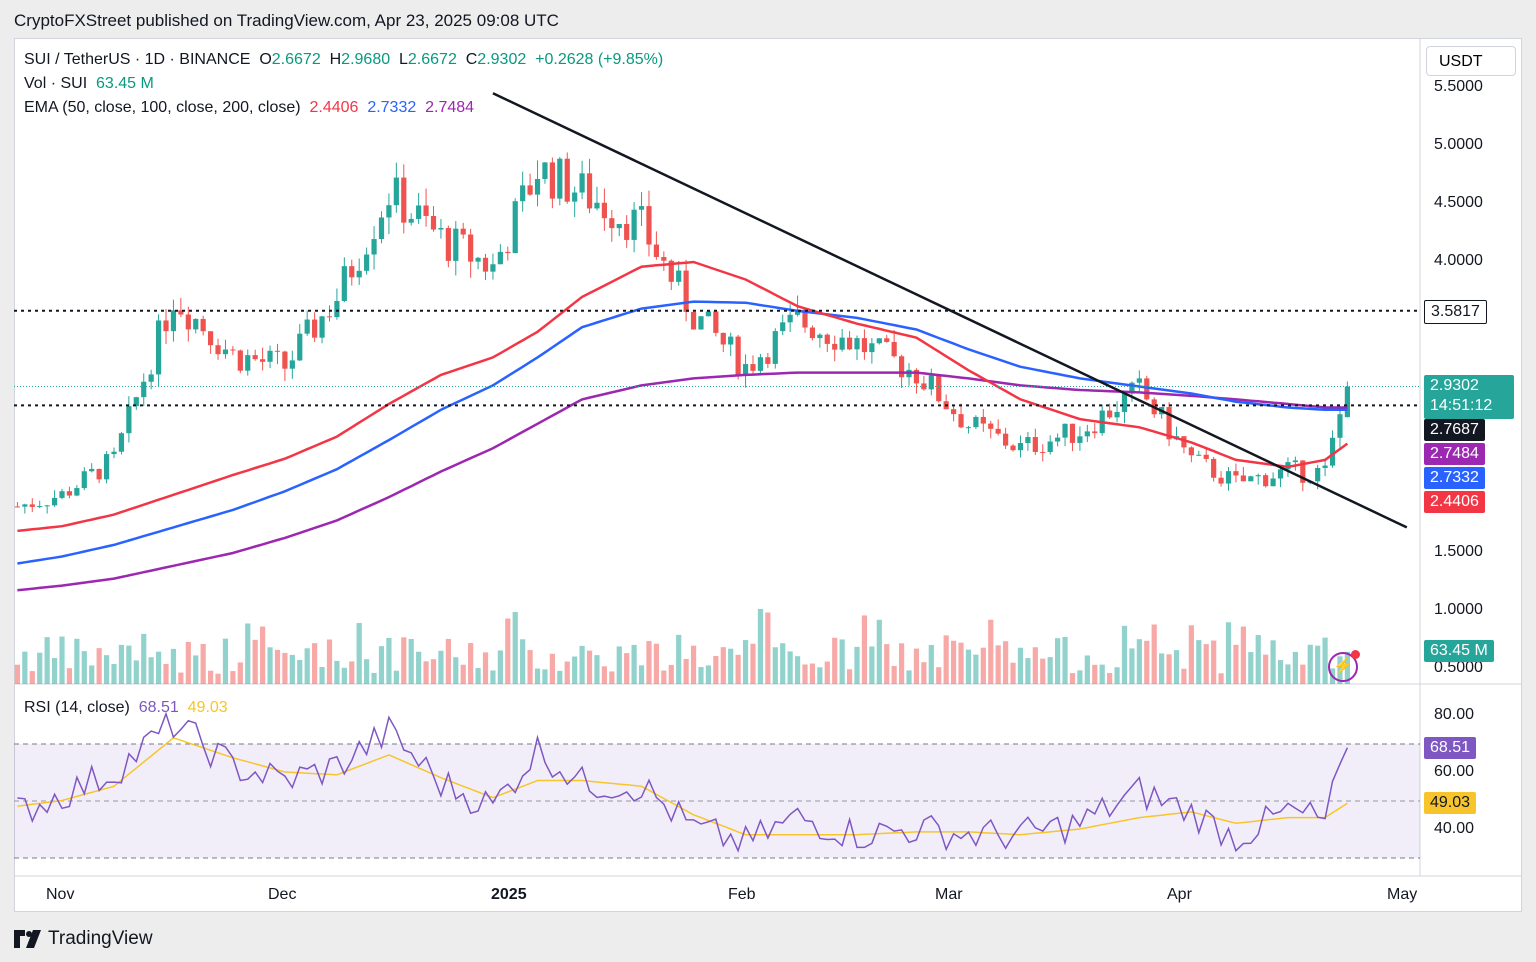 This screenshot has height=962, width=1536. What do you see at coordinates (1454, 714) in the screenshot?
I see `rsi-tick: 80.00` at bounding box center [1454, 714].